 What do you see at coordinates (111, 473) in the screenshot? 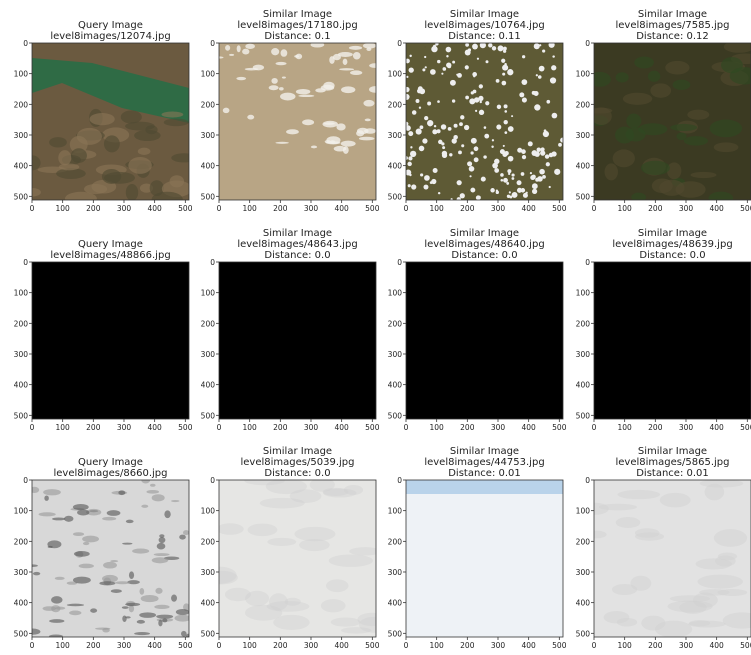
I see `panel-title: level8images/8660.jpg` at bounding box center [111, 473].